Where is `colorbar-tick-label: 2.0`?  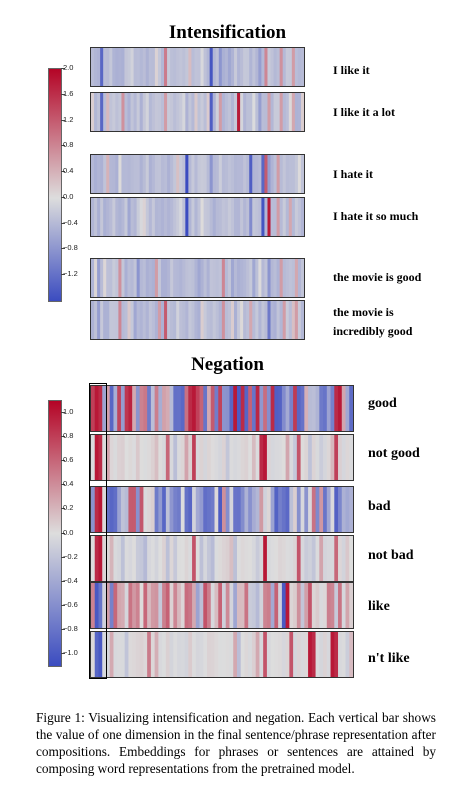
colorbar-tick-label: 2.0 is located at coordinates (68, 67).